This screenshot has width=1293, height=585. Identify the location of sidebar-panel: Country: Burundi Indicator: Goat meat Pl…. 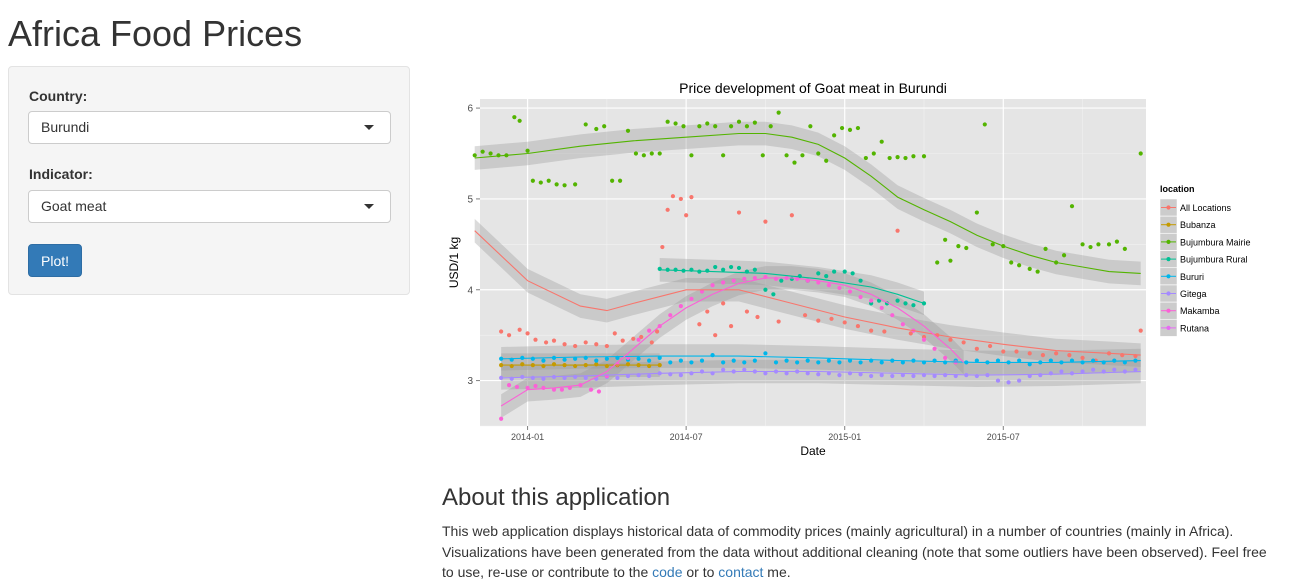
(209, 180).